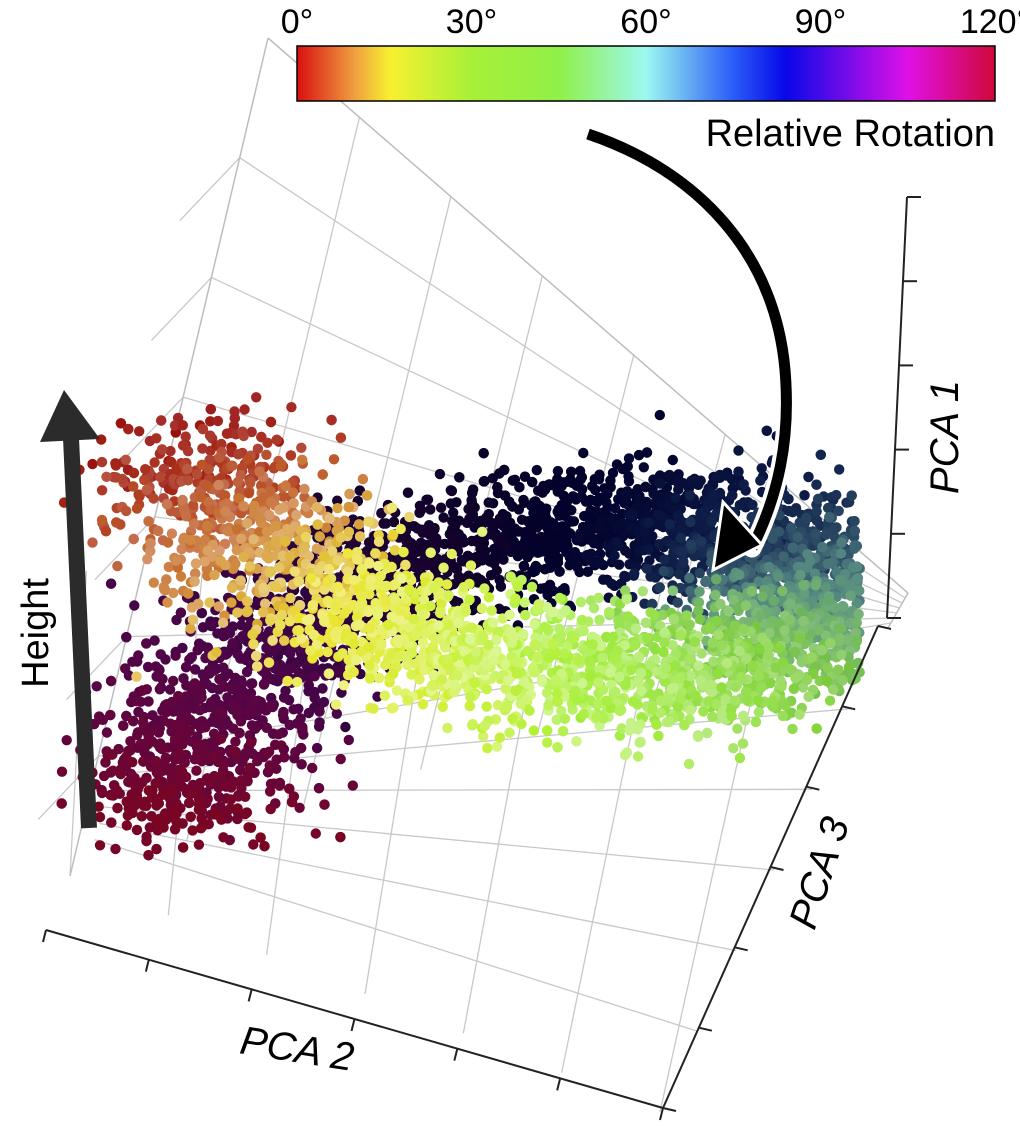  I want to click on gridline-side, so click(181, 308).